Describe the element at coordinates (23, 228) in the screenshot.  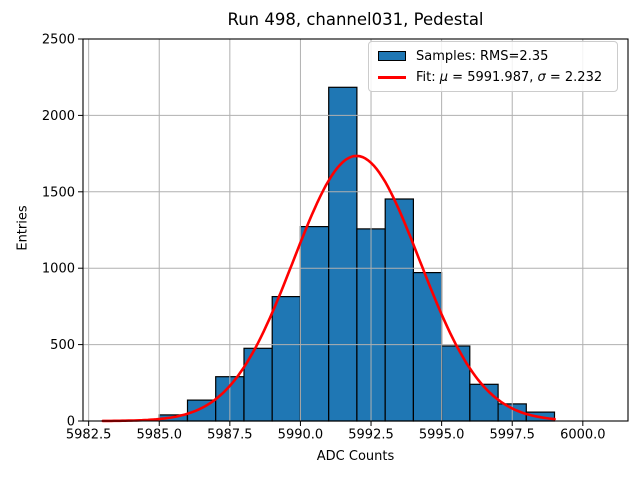
I see `y-axis-label: Entries` at that location.